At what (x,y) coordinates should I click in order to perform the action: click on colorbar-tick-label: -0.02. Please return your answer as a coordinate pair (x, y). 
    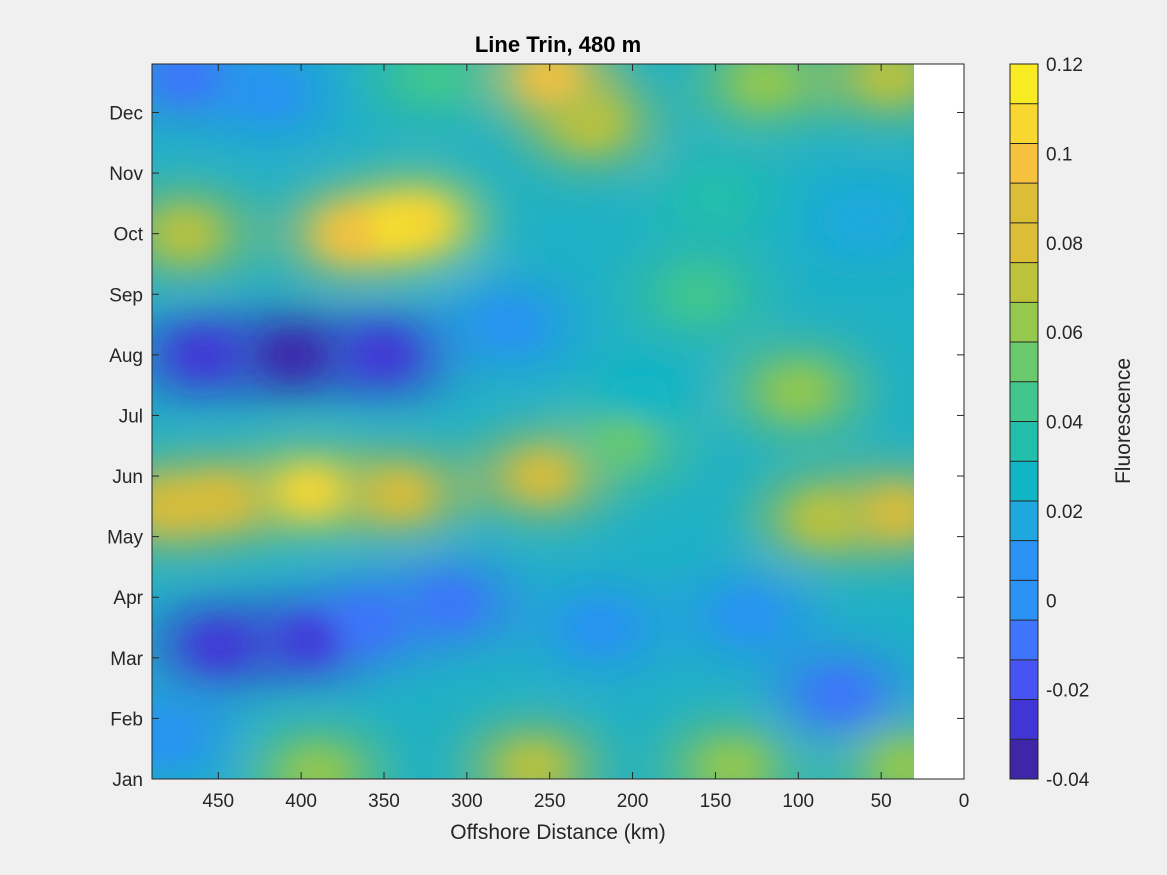
    Looking at the image, I should click on (1067, 691).